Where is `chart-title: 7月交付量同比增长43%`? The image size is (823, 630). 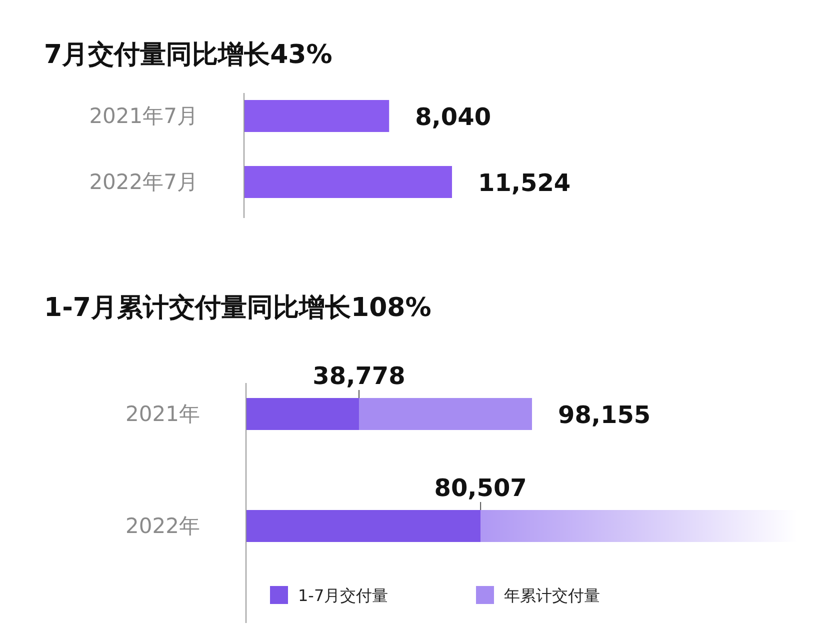 chart-title: 7月交付量同比增长43% is located at coordinates (188, 55).